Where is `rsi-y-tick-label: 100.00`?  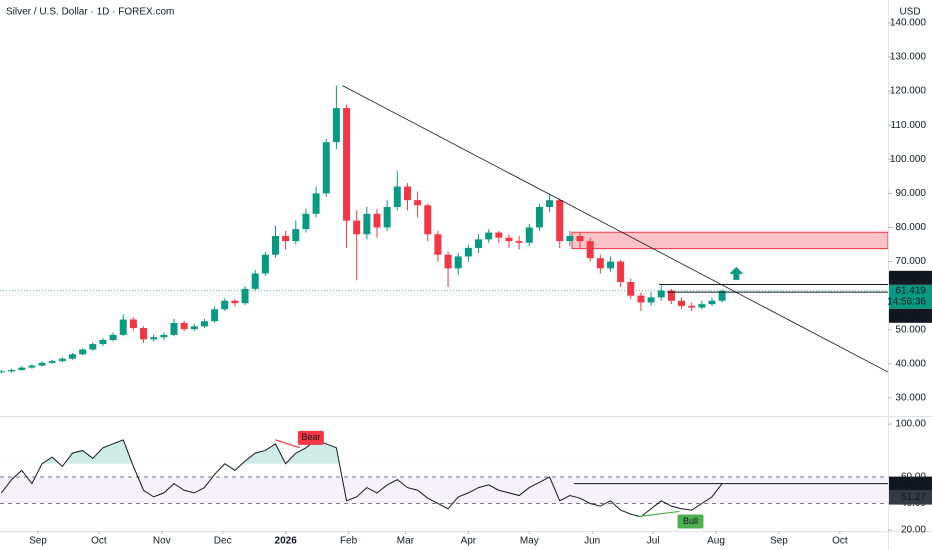
rsi-y-tick-label: 100.00 is located at coordinates (910, 424).